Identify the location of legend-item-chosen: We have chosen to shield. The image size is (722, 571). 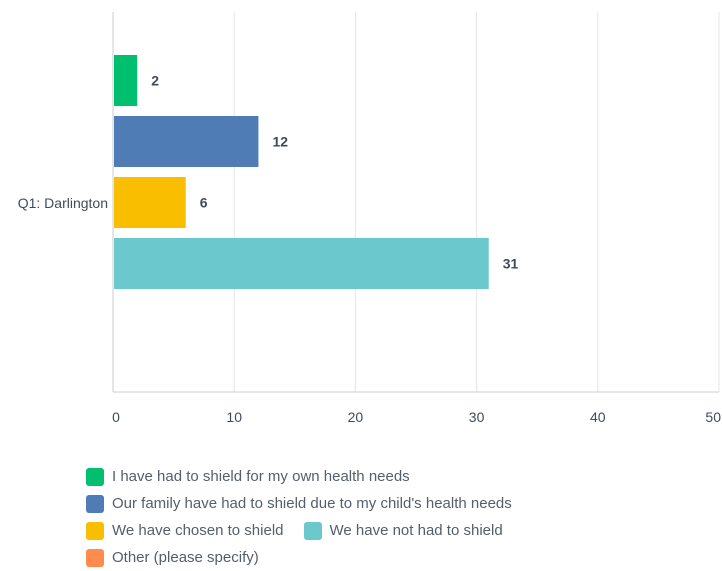
(185, 530).